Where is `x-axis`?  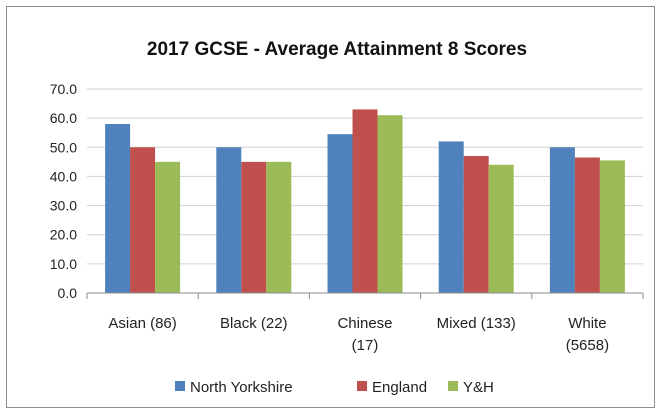
x-axis is located at coordinates (365, 295).